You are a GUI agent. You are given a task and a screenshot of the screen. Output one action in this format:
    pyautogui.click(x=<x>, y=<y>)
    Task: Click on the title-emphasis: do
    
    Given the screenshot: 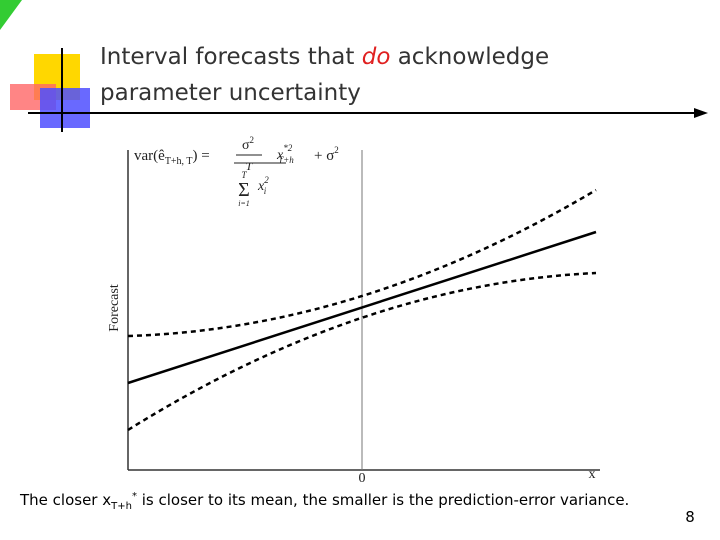 What is the action you would take?
    pyautogui.click(x=376, y=57)
    